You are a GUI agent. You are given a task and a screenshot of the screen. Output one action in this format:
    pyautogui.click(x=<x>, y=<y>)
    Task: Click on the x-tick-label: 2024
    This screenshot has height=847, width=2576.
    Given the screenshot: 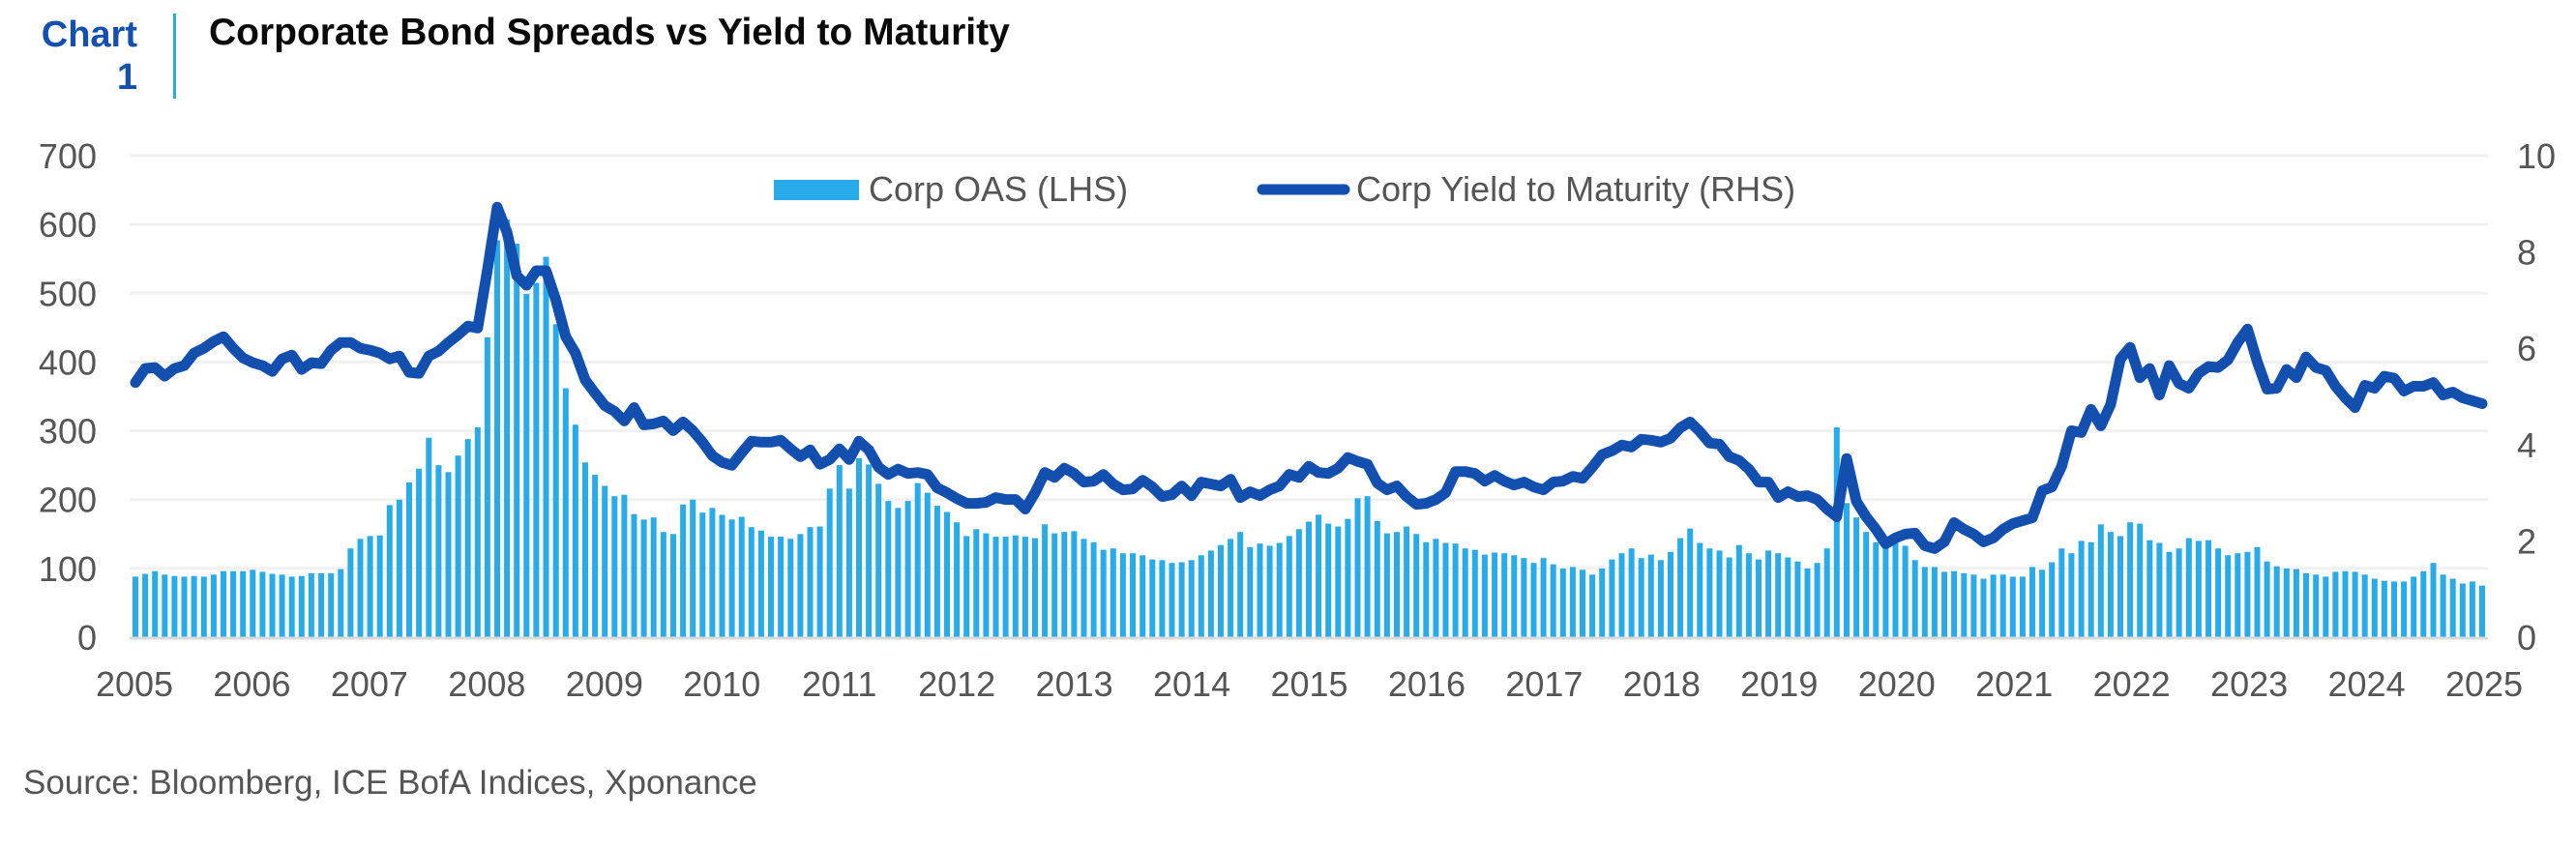 What is the action you would take?
    pyautogui.click(x=2367, y=684)
    